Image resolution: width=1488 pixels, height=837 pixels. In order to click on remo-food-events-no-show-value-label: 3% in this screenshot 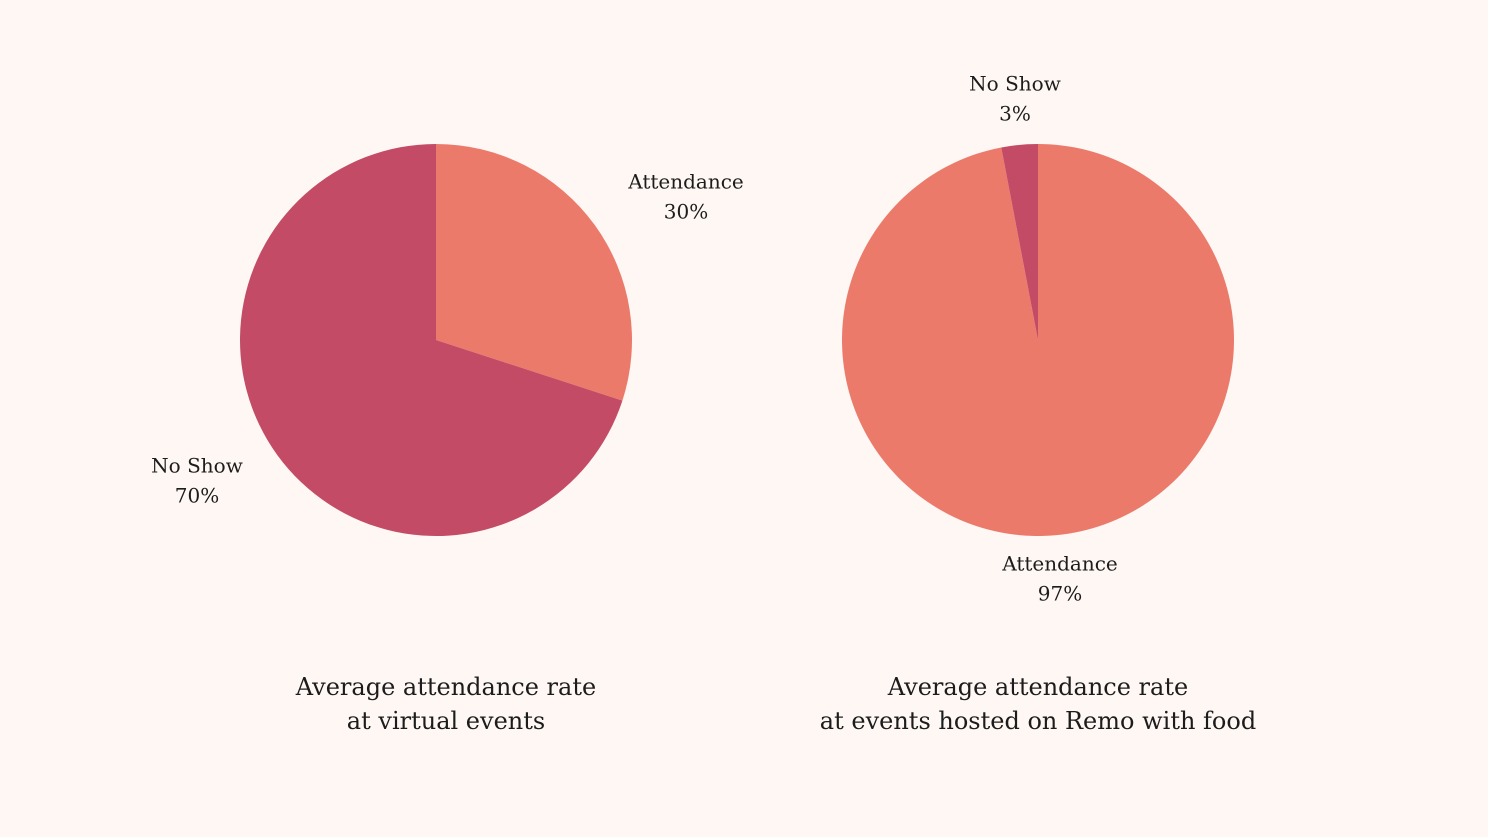, I will do `click(1015, 114)`.